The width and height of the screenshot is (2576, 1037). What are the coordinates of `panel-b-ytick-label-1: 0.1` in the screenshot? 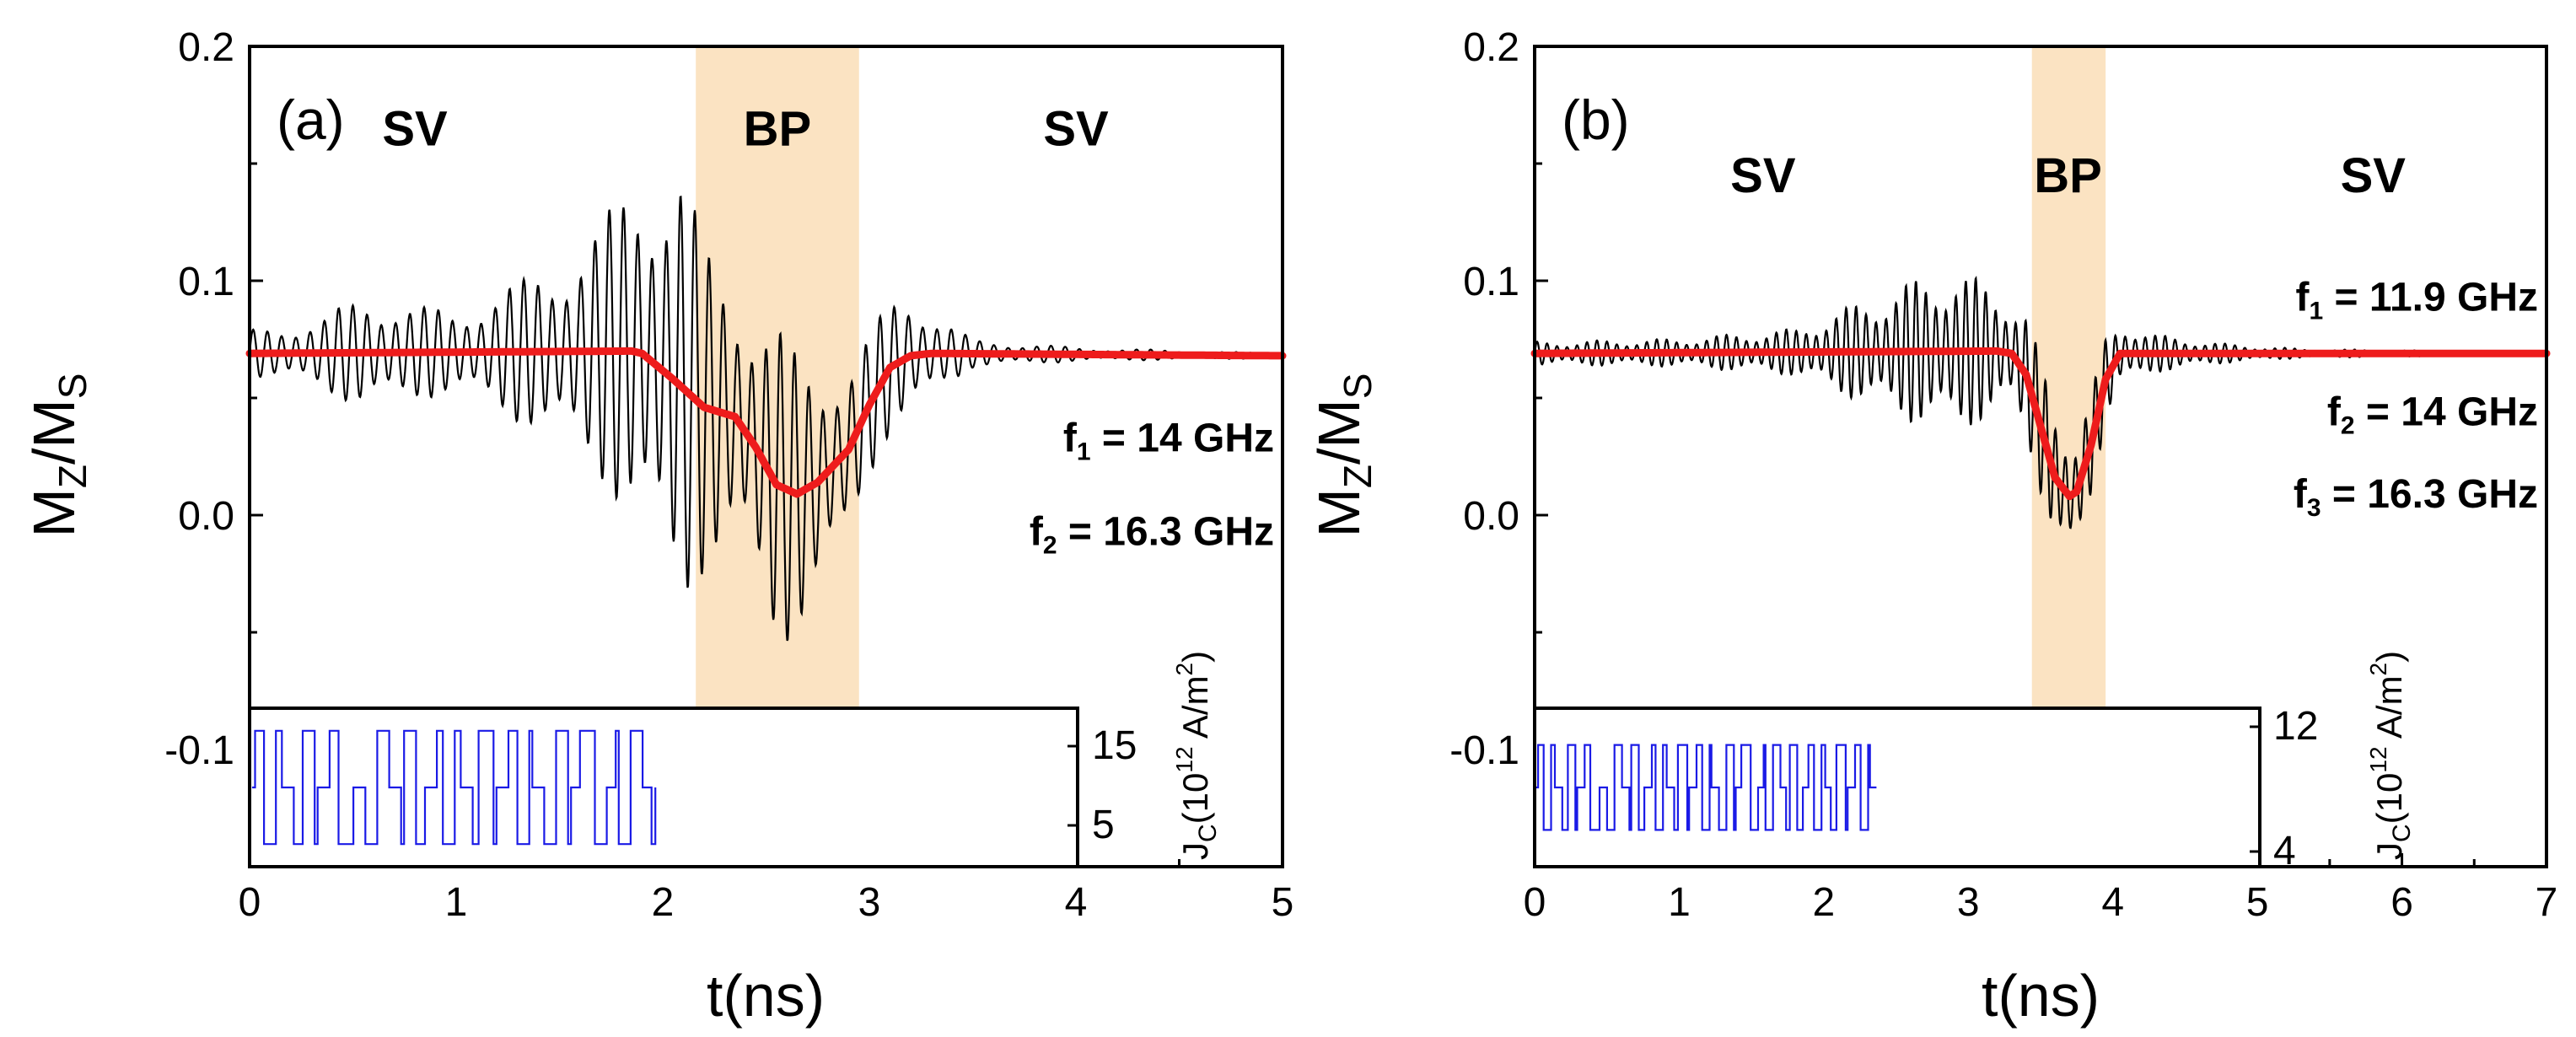 It's located at (1491, 282).